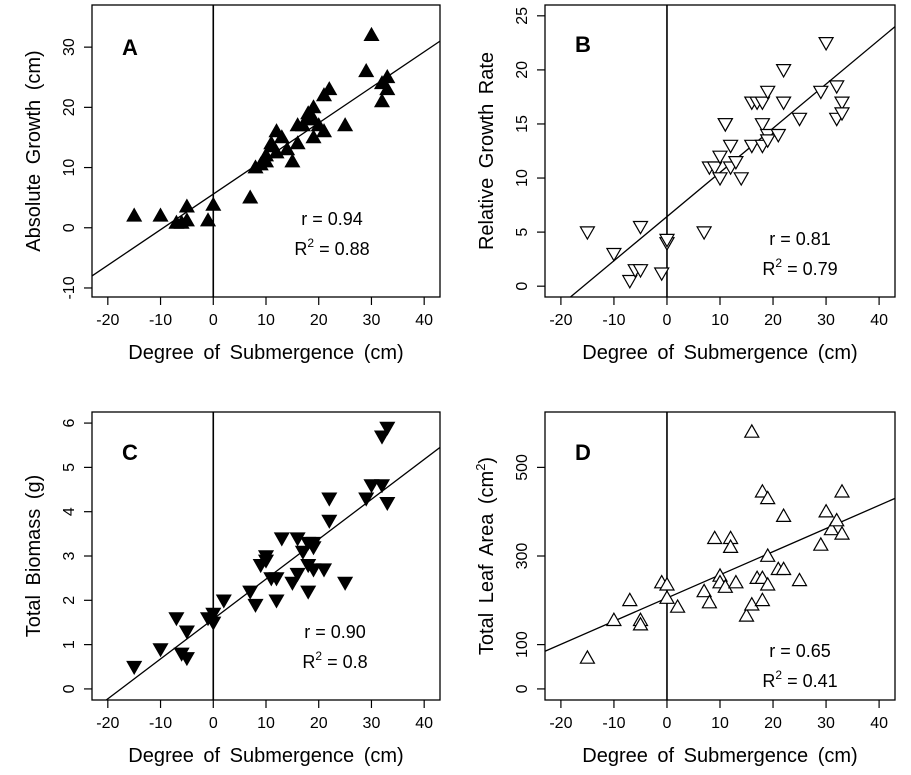 The height and width of the screenshot is (775, 911). I want to click on y-tick-label: 500, so click(522, 467).